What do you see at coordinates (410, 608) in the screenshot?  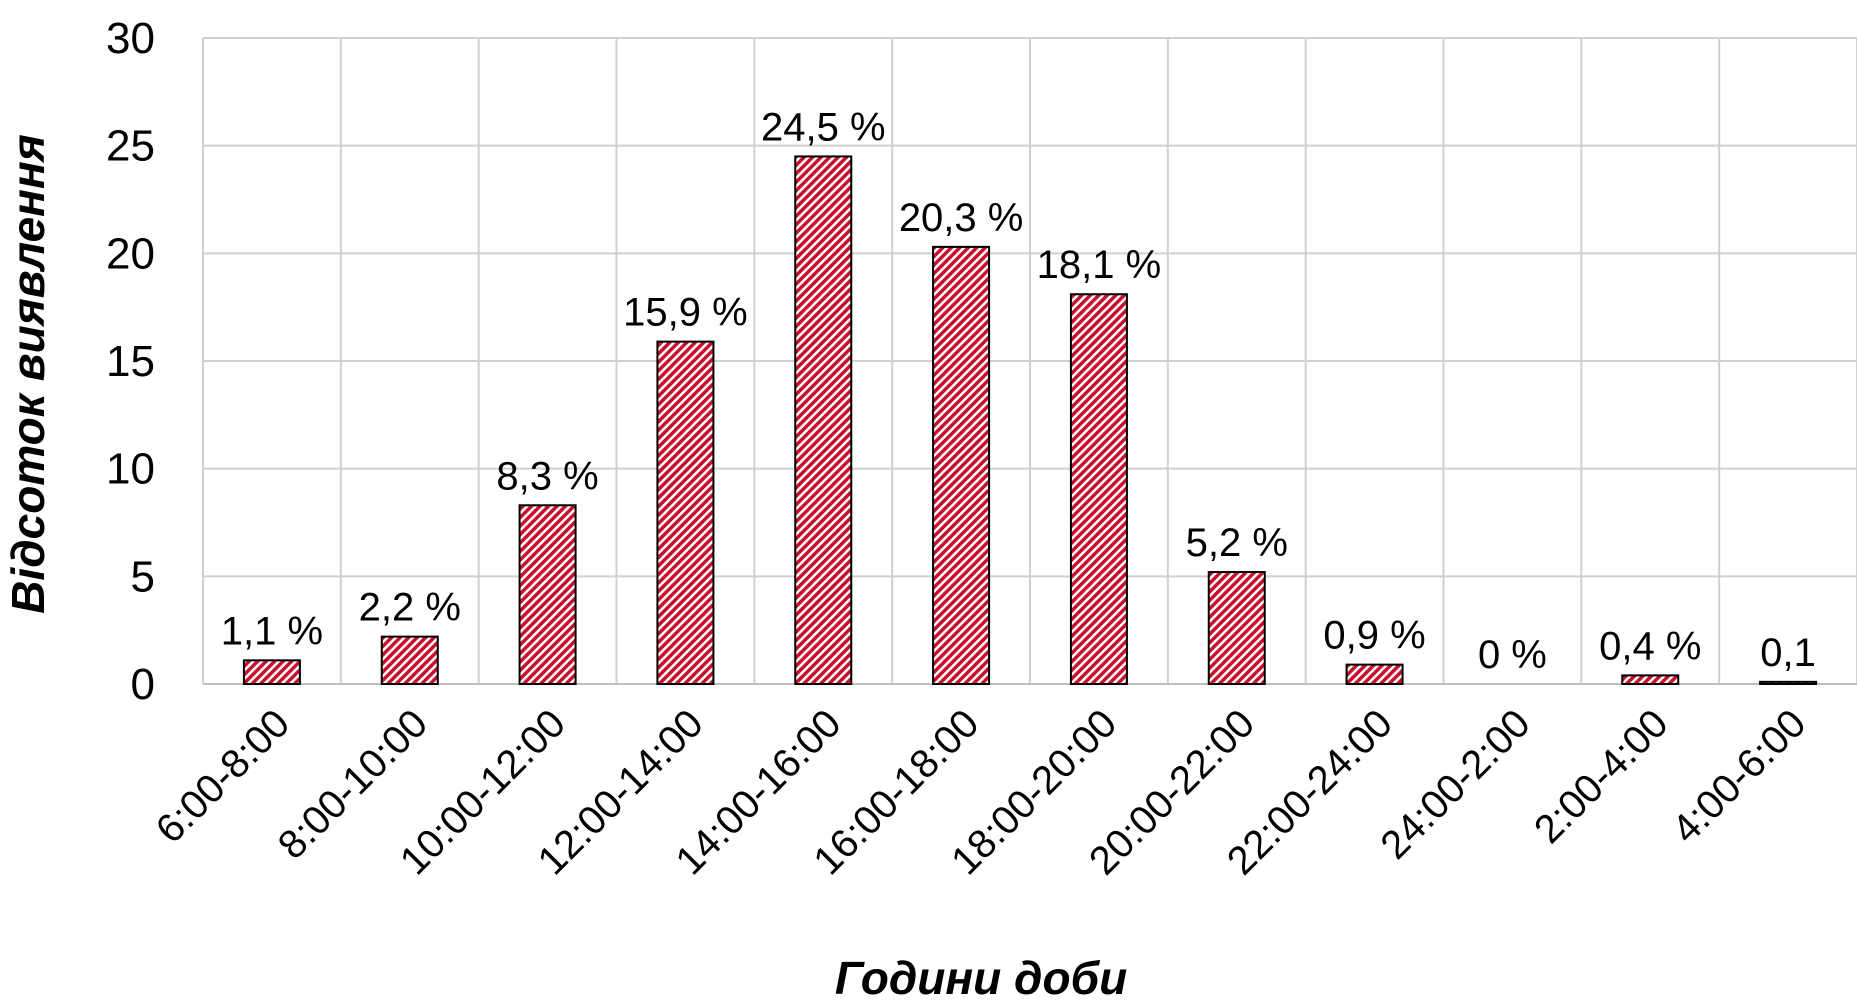 I see `data-label: 2,2 %` at bounding box center [410, 608].